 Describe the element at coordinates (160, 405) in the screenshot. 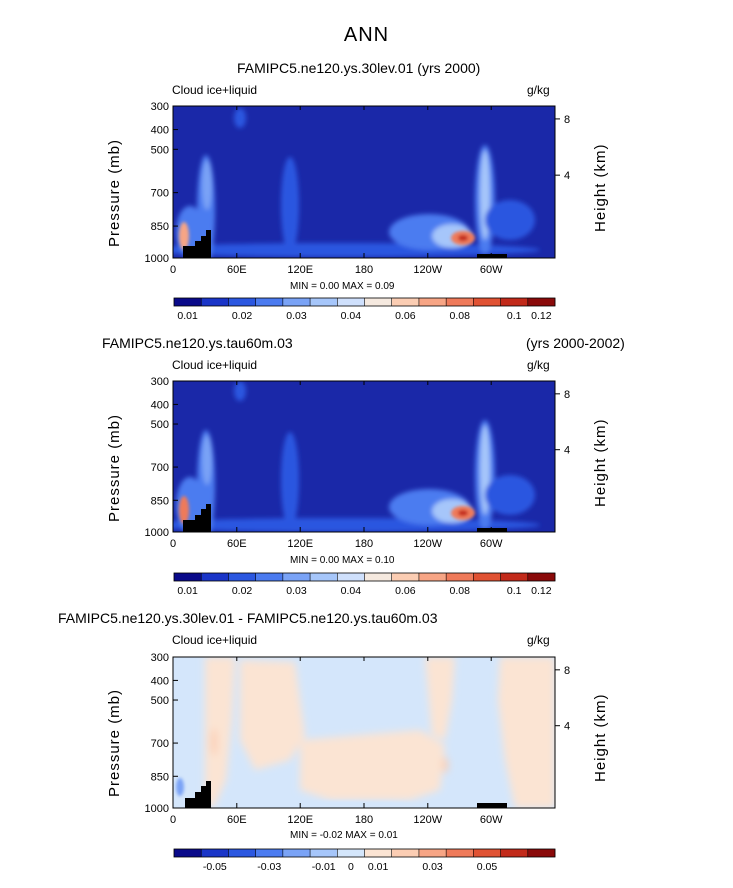

I see `panel2-pressure-tick-label: 400` at that location.